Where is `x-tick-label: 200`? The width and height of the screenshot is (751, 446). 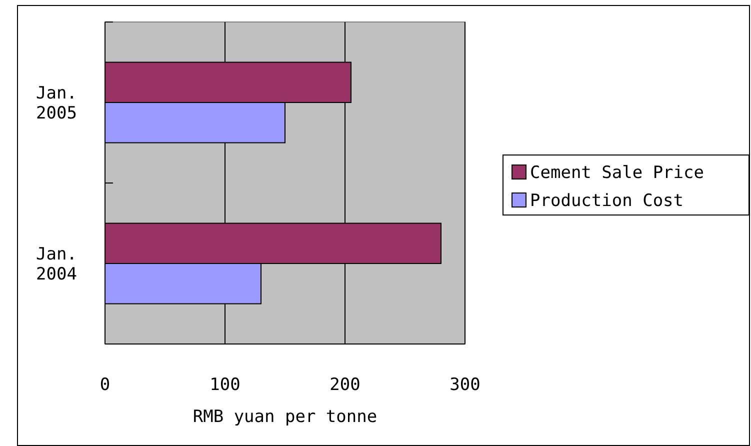 x-tick-label: 200 is located at coordinates (345, 385).